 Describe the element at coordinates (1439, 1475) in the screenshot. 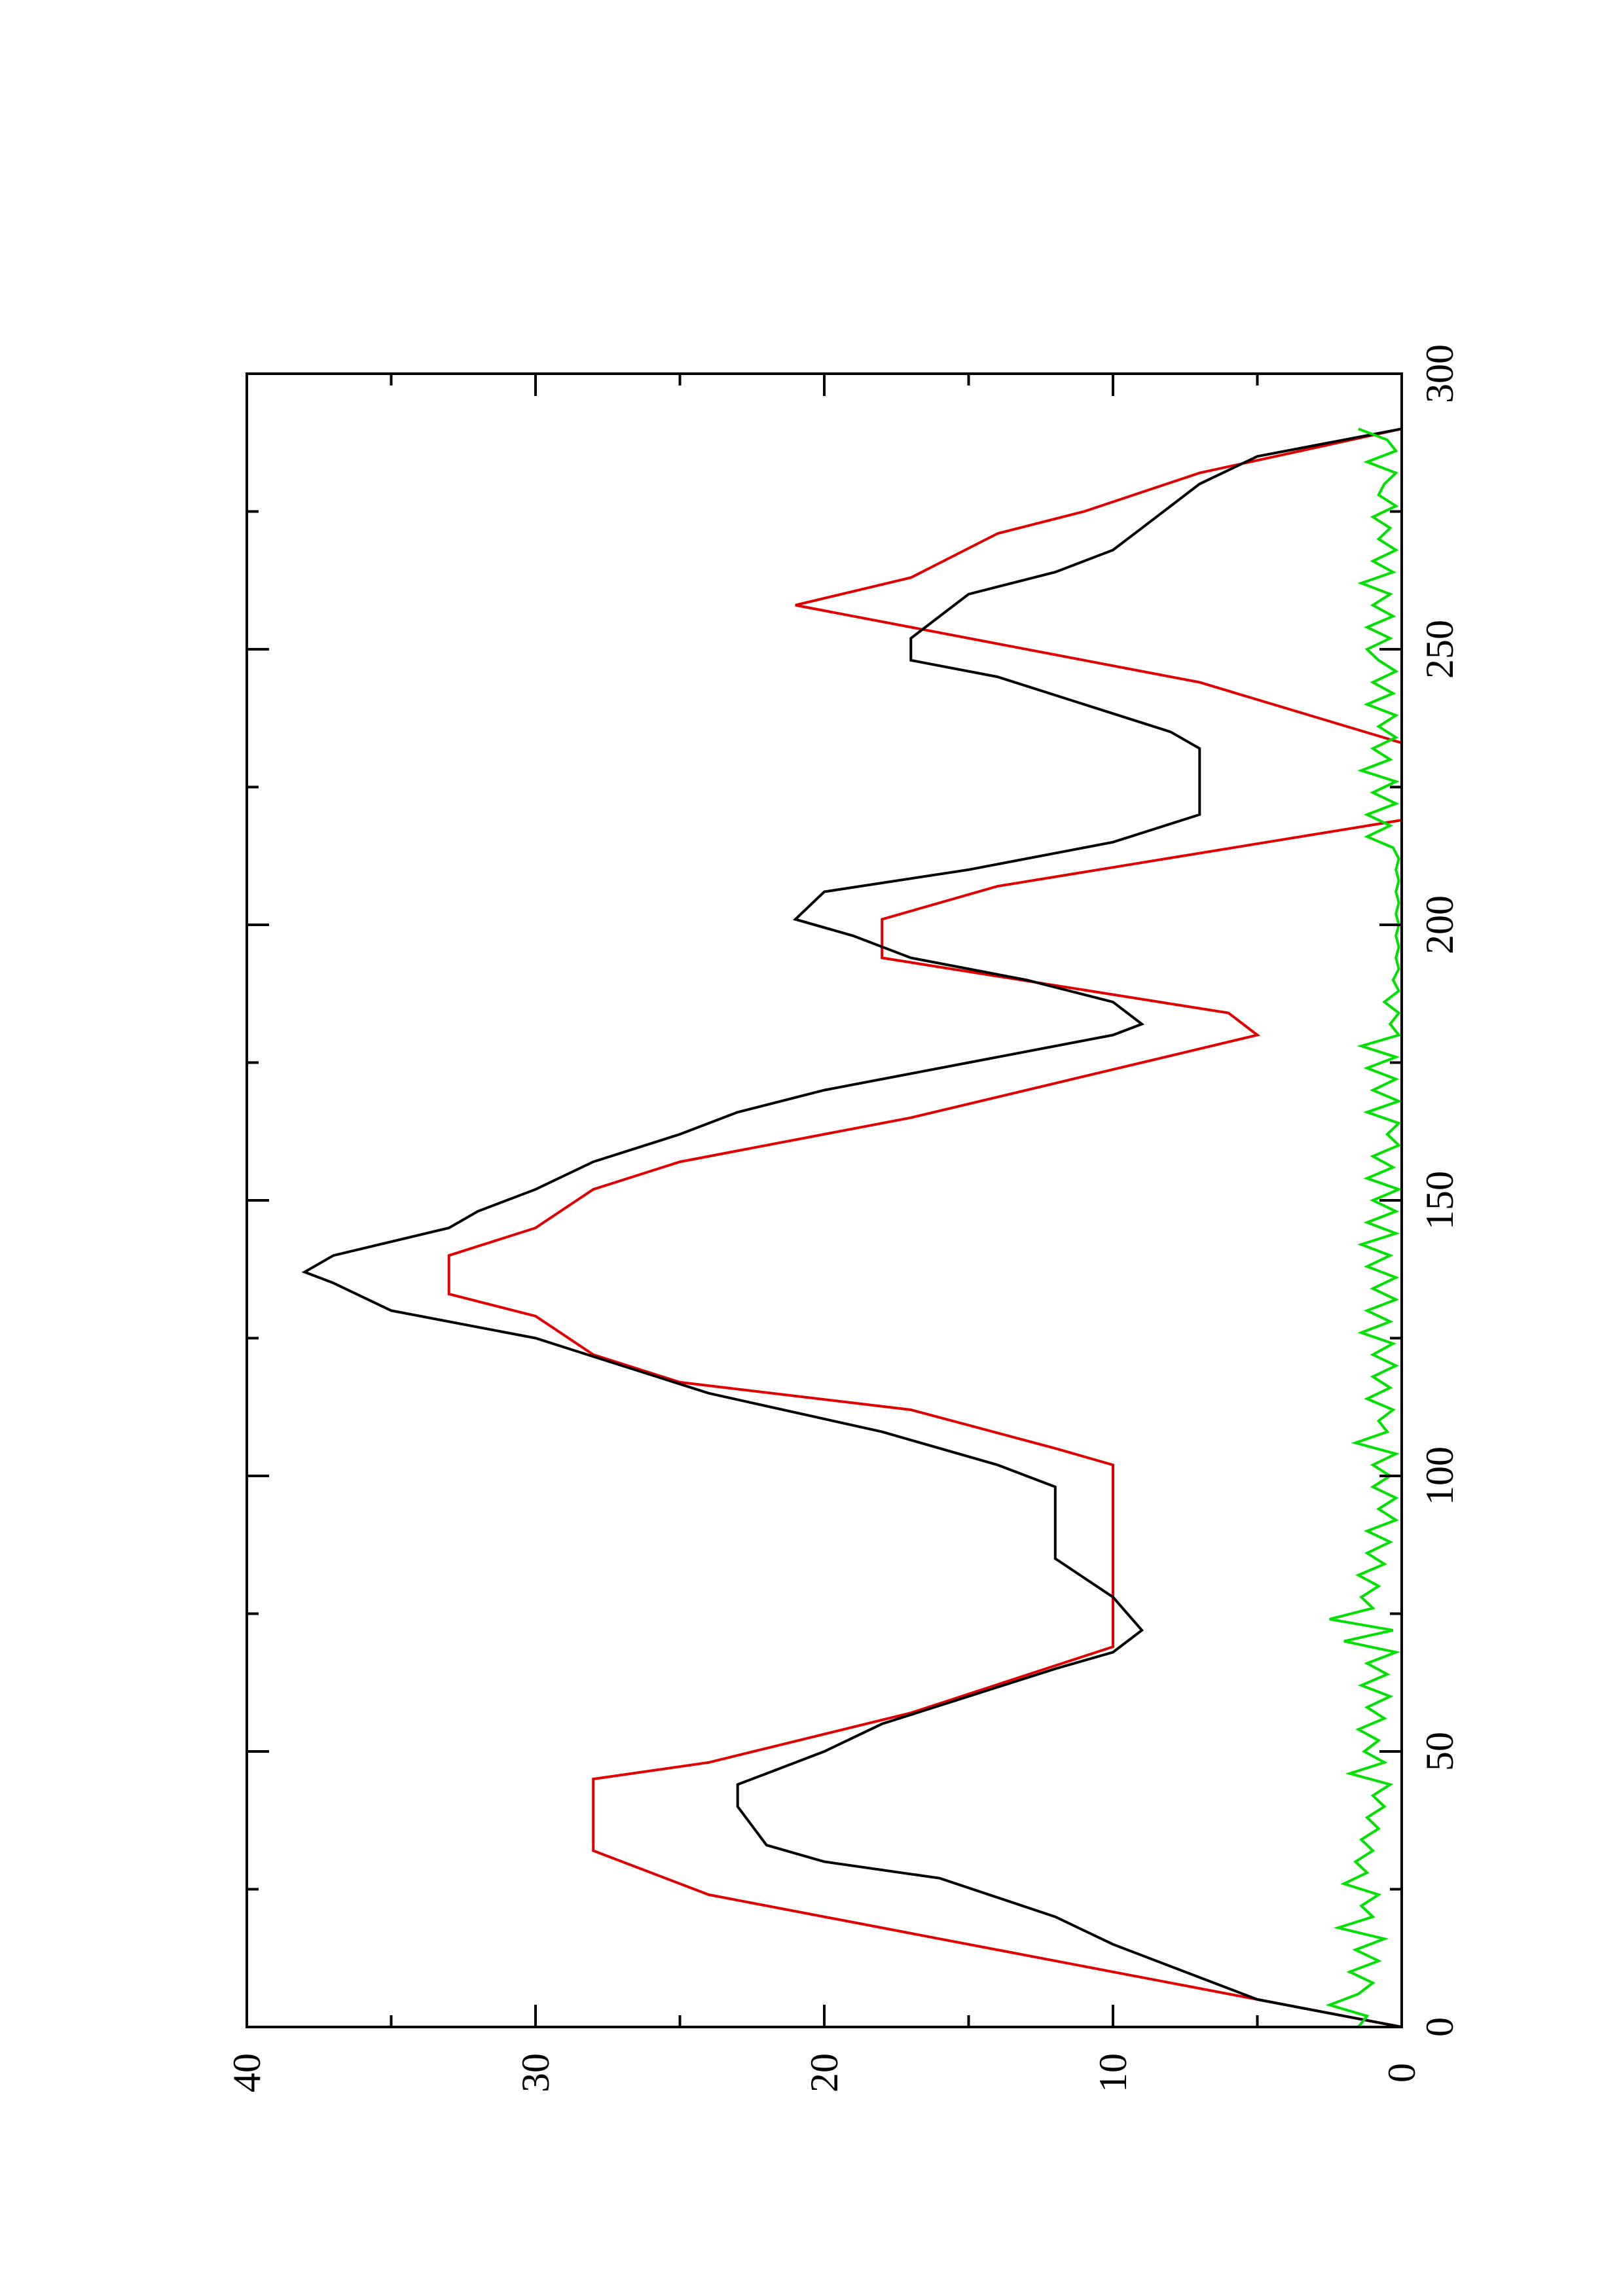

I see `x-tick-label: 100` at that location.